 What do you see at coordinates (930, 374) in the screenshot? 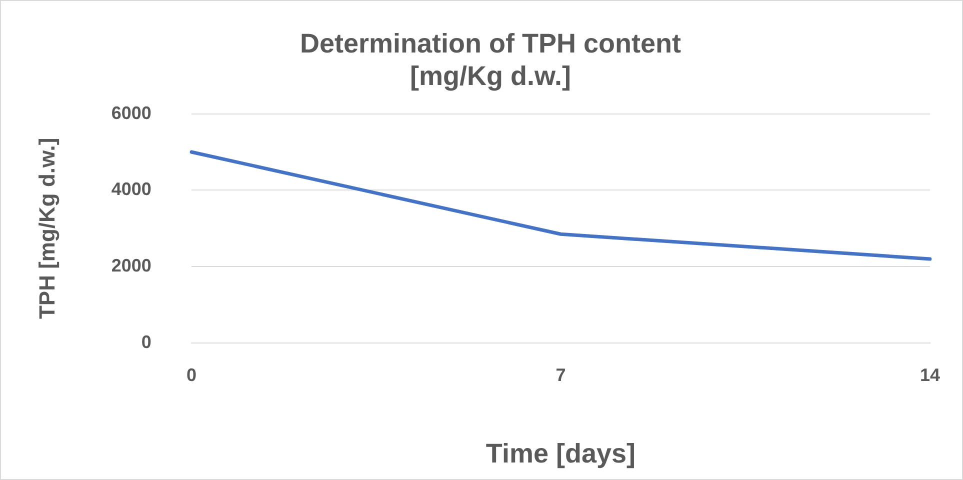
I see `x-tick-label: 14` at bounding box center [930, 374].